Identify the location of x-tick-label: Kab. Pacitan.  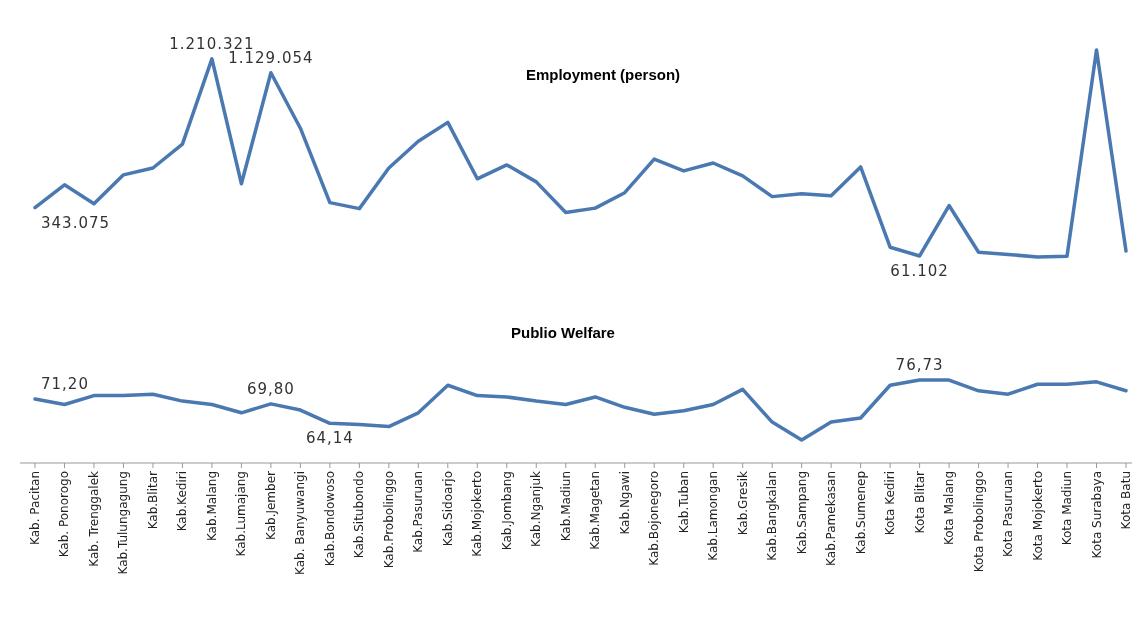
(35, 508).